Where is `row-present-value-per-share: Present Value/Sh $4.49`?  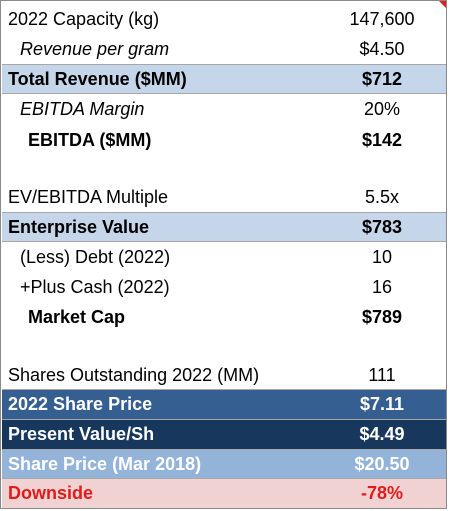 row-present-value-per-share: Present Value/Sh $4.49 is located at coordinates (224, 434).